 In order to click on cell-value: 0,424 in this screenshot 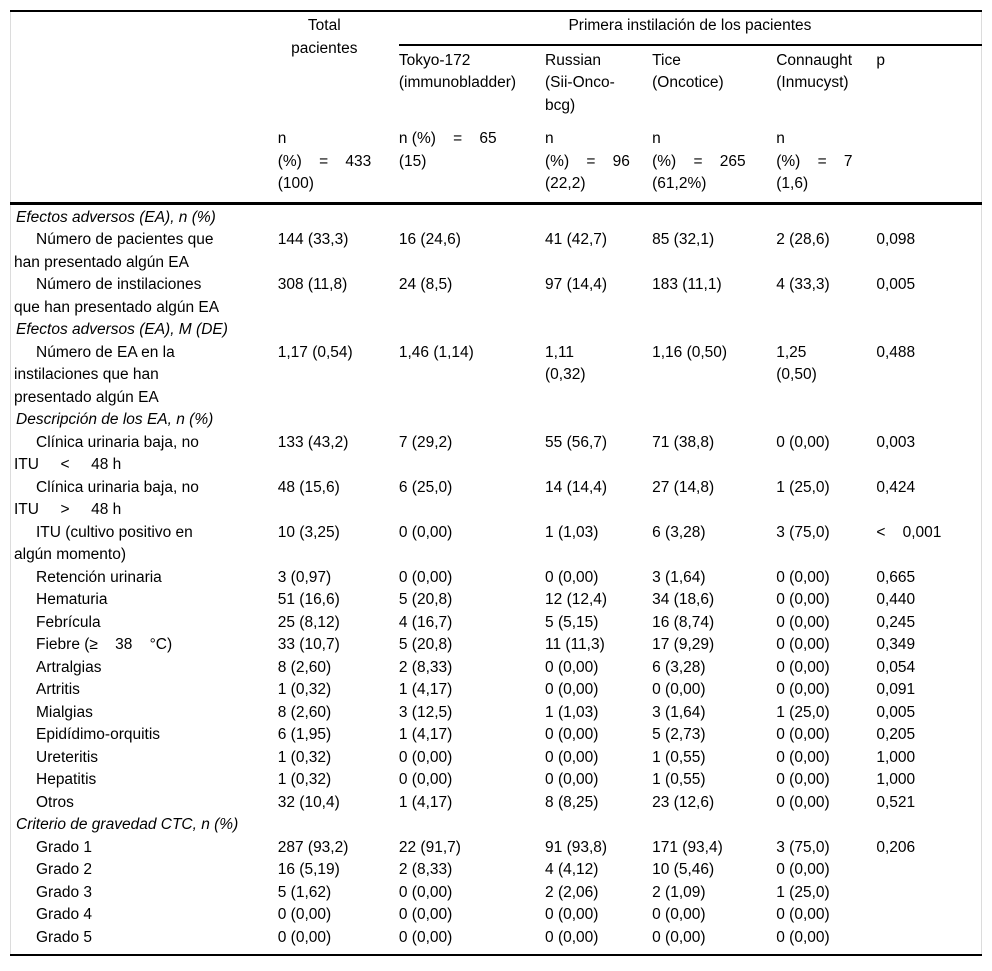, I will do `click(896, 487)`.